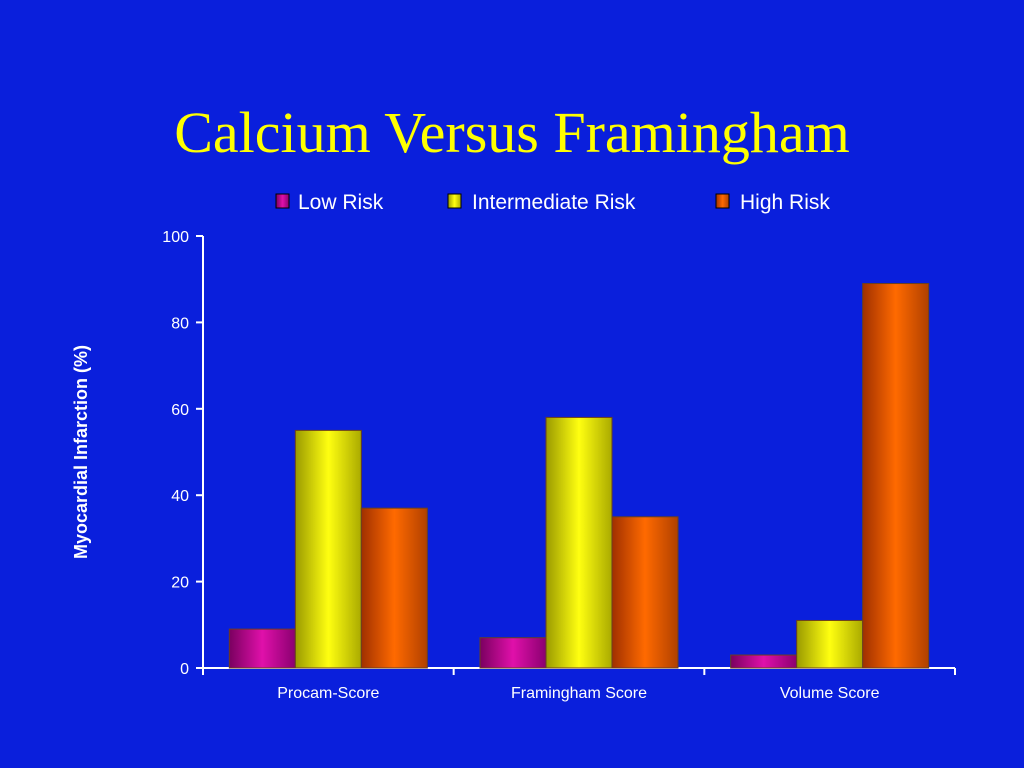 The height and width of the screenshot is (768, 1024). What do you see at coordinates (180, 323) in the screenshot?
I see `y-tick-label: 80` at bounding box center [180, 323].